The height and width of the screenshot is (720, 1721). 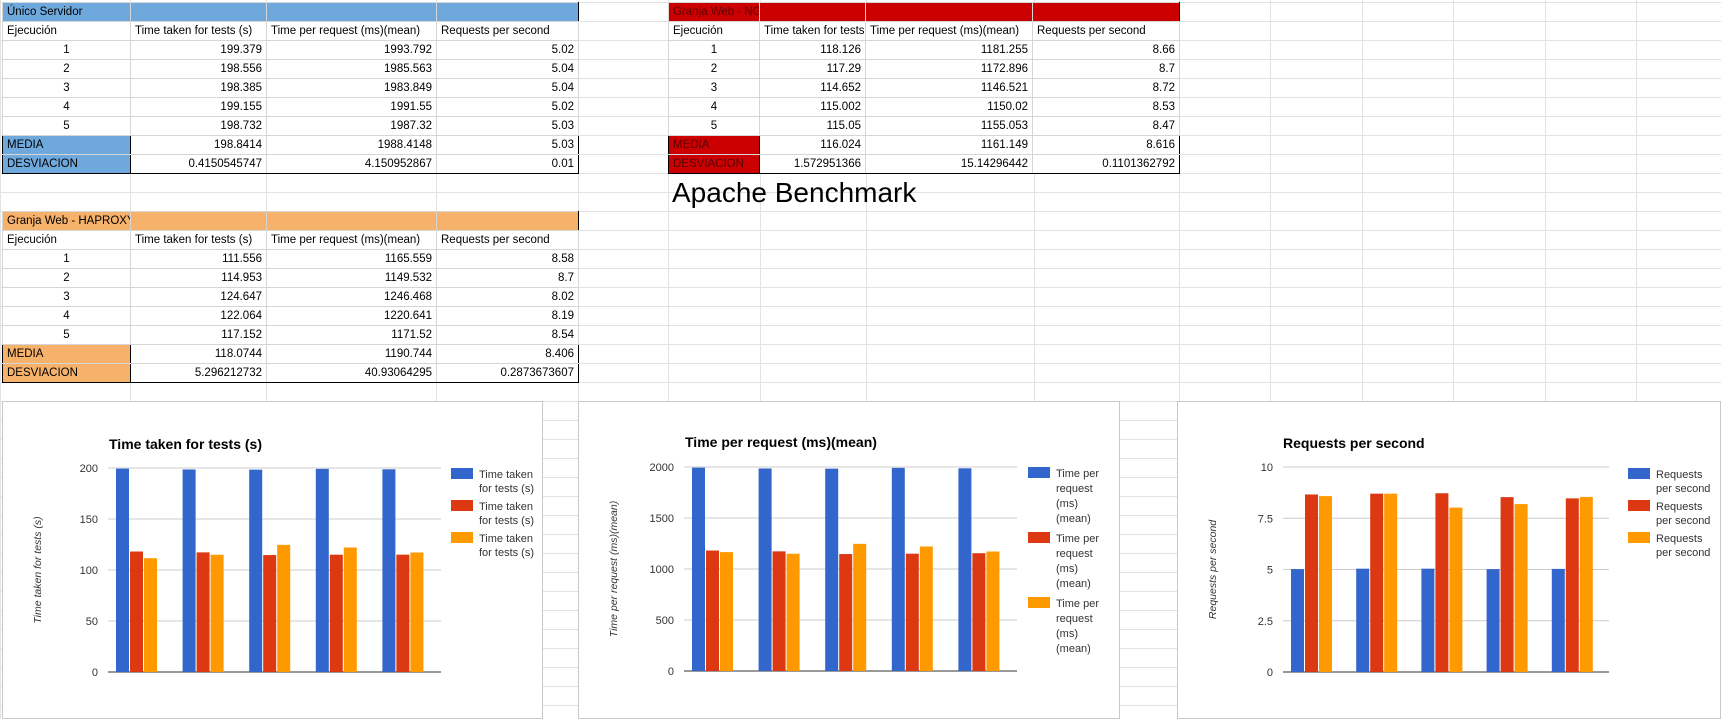 I want to click on cell: 1246.468, so click(x=351, y=297).